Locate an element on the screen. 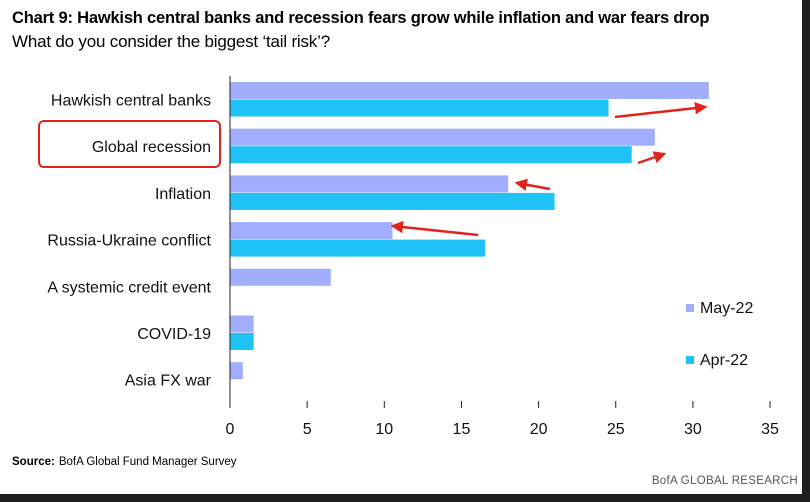  x-tick-label-25: 25 is located at coordinates (616, 429).